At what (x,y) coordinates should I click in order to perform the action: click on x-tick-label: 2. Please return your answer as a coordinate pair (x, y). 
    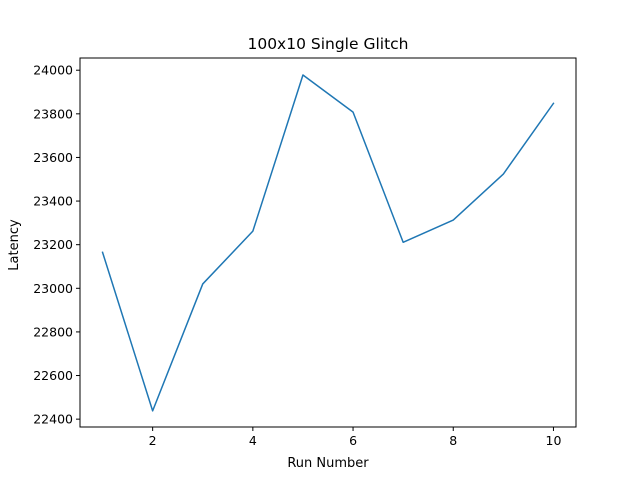
    Looking at the image, I should click on (153, 440).